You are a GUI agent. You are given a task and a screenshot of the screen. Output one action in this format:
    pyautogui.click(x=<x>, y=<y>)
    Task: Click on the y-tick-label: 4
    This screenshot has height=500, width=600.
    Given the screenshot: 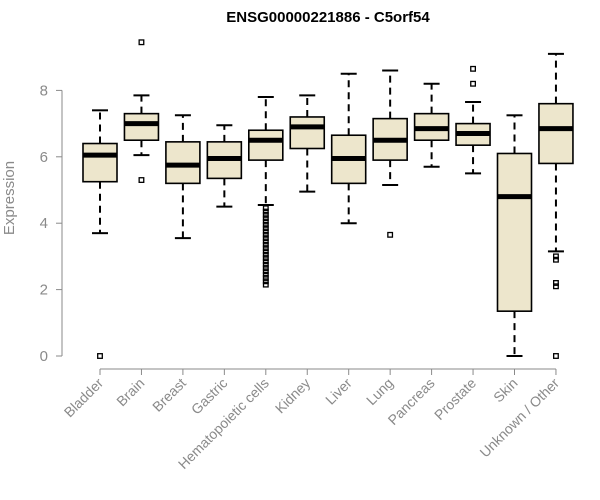 What is the action you would take?
    pyautogui.click(x=44, y=223)
    